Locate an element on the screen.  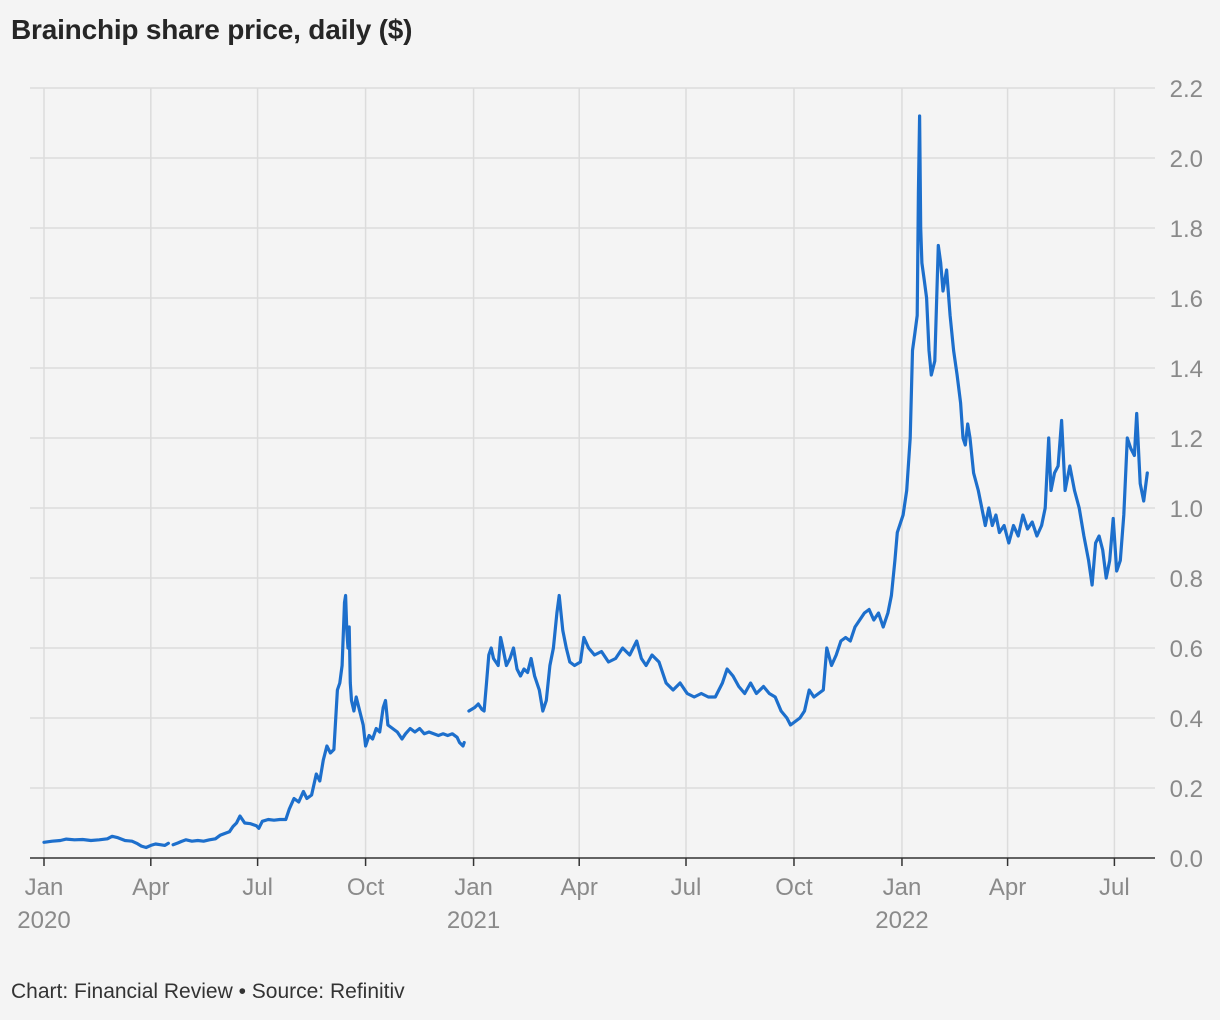
y-tick-label: 2.0 is located at coordinates (1186, 159).